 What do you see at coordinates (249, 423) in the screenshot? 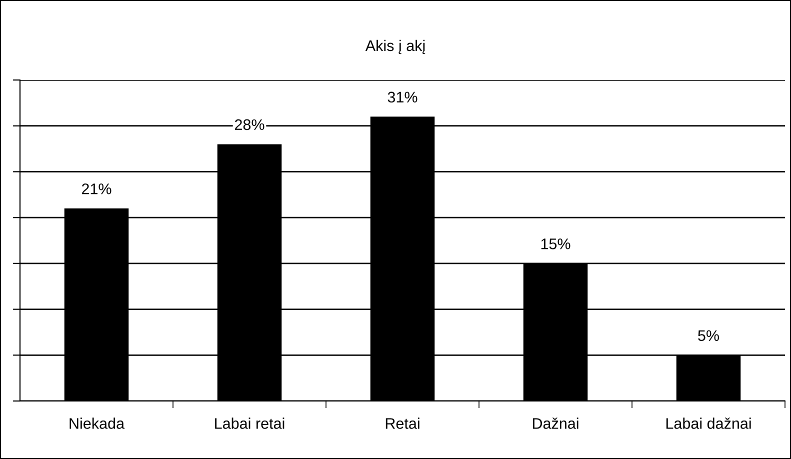
I see `x-tick-label: Labai retai` at bounding box center [249, 423].